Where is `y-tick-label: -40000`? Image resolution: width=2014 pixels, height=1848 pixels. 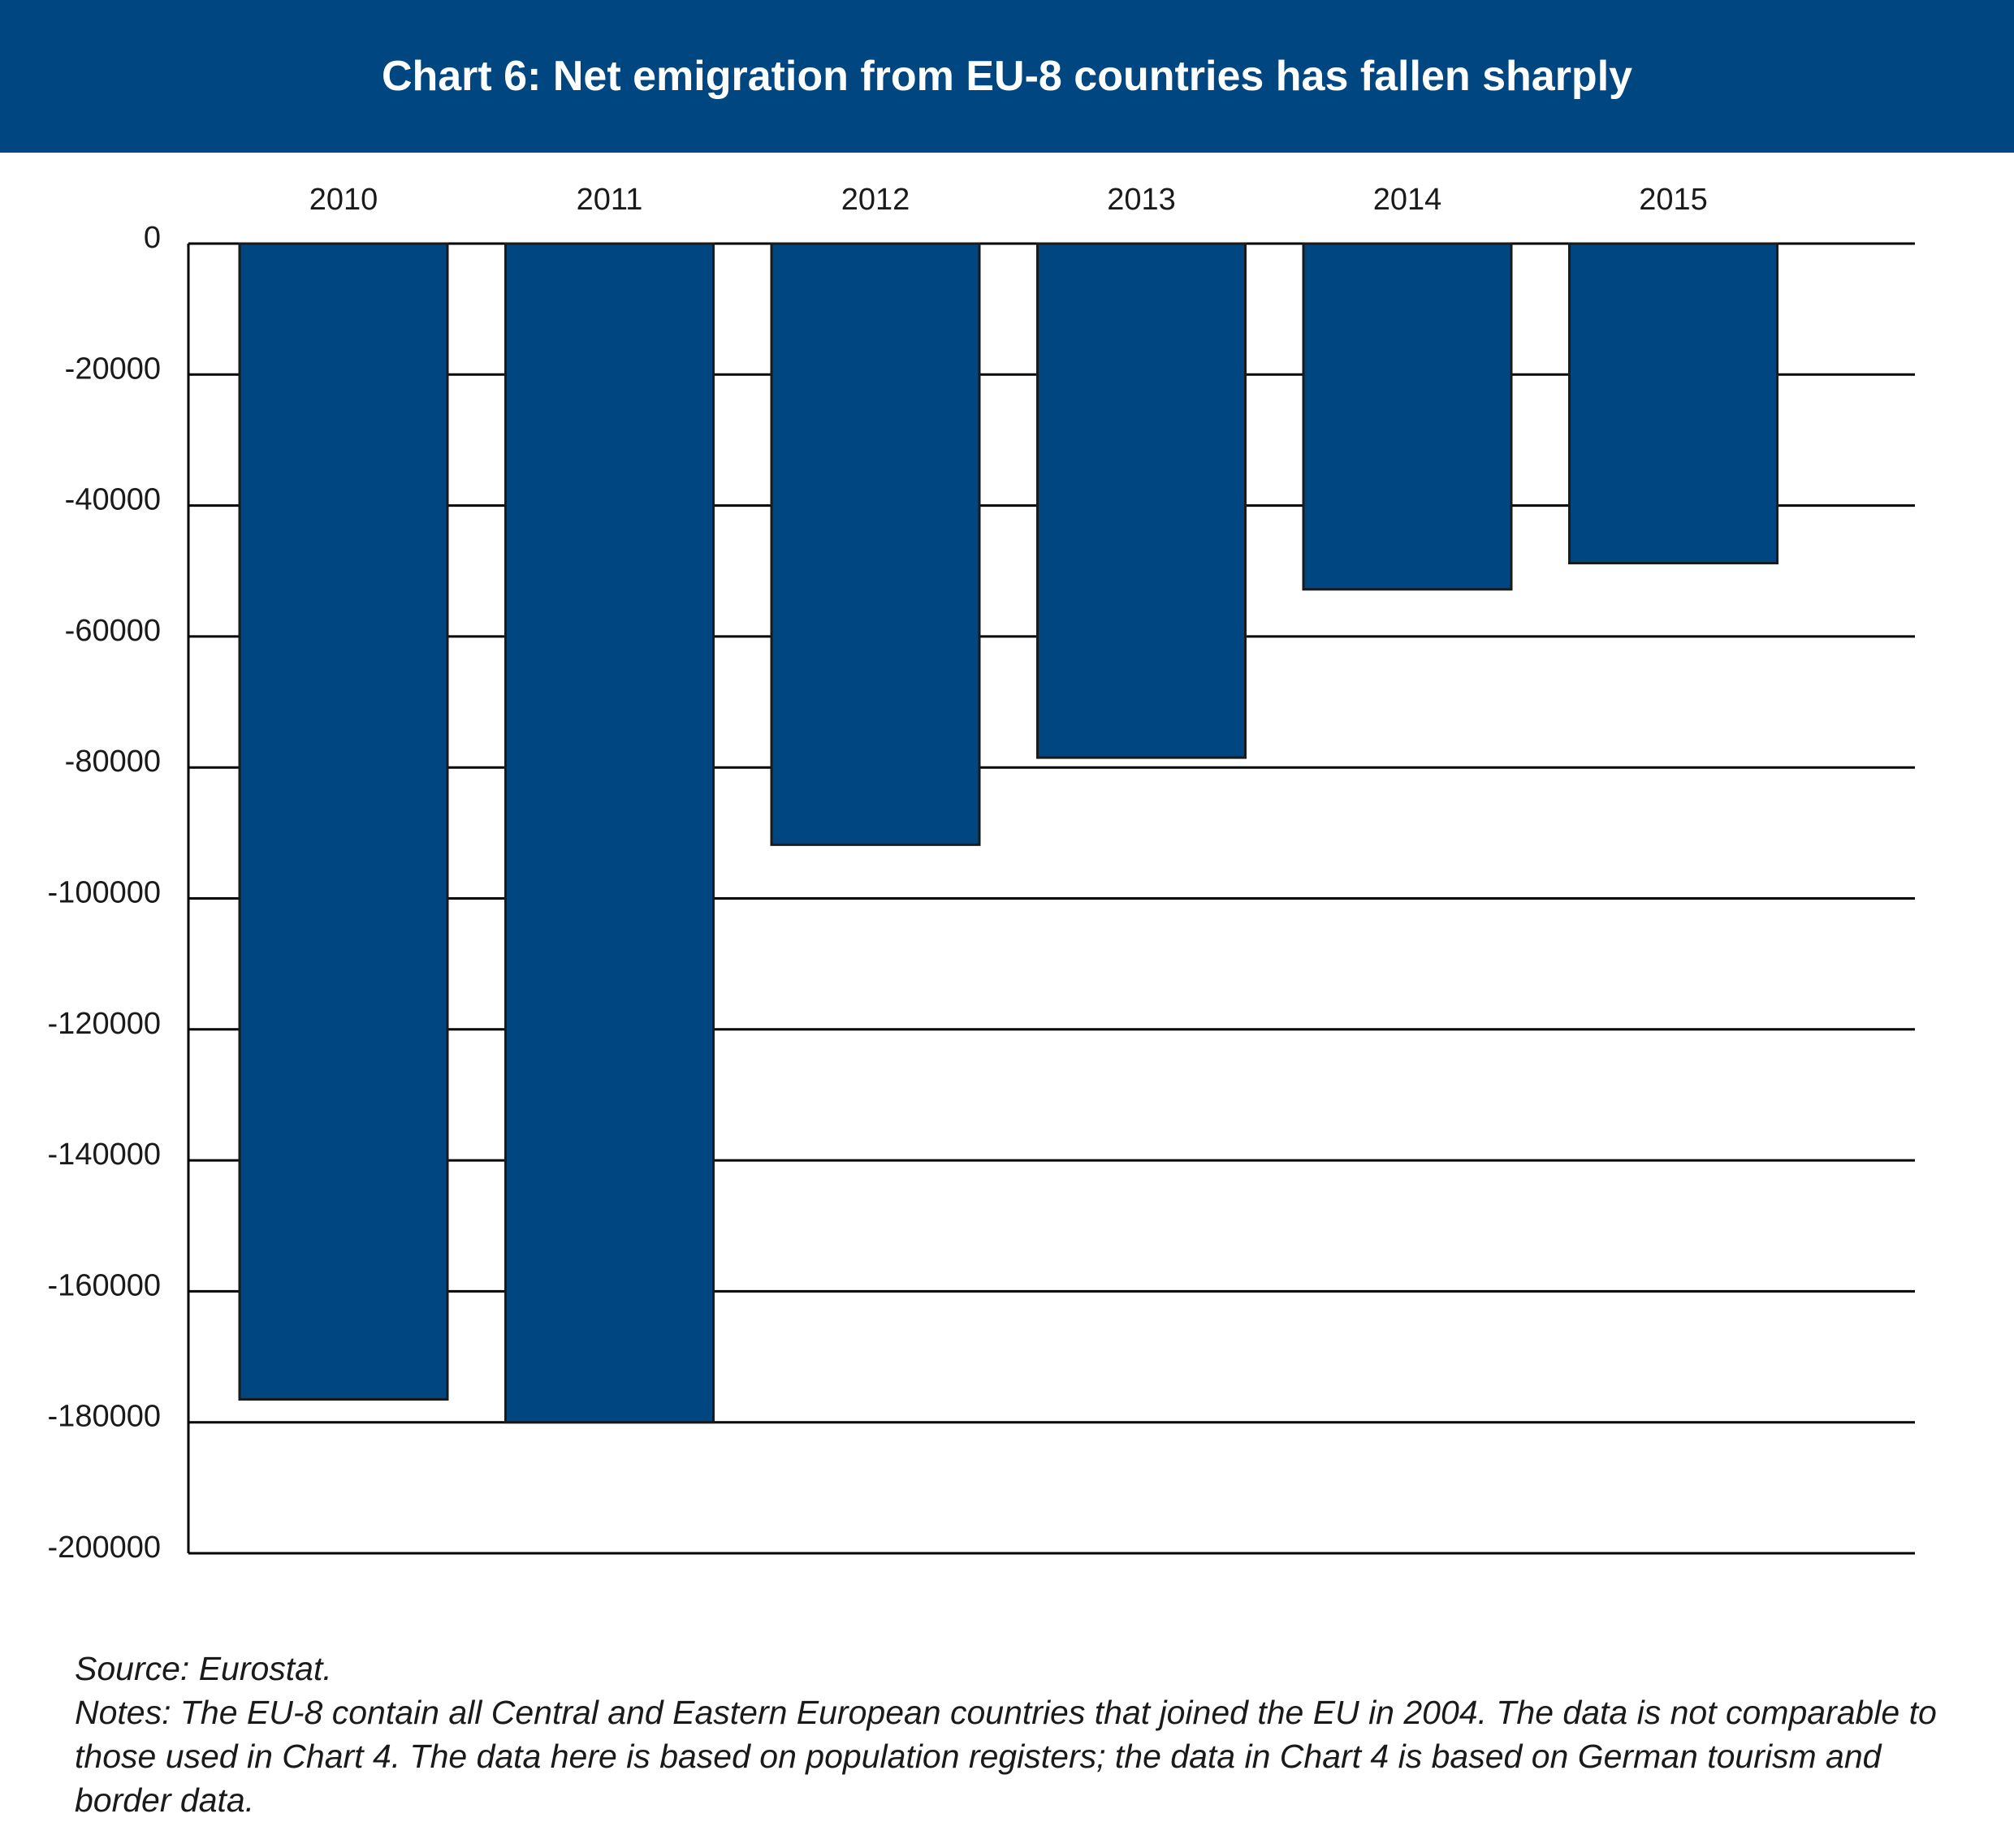 y-tick-label: -40000 is located at coordinates (113, 500).